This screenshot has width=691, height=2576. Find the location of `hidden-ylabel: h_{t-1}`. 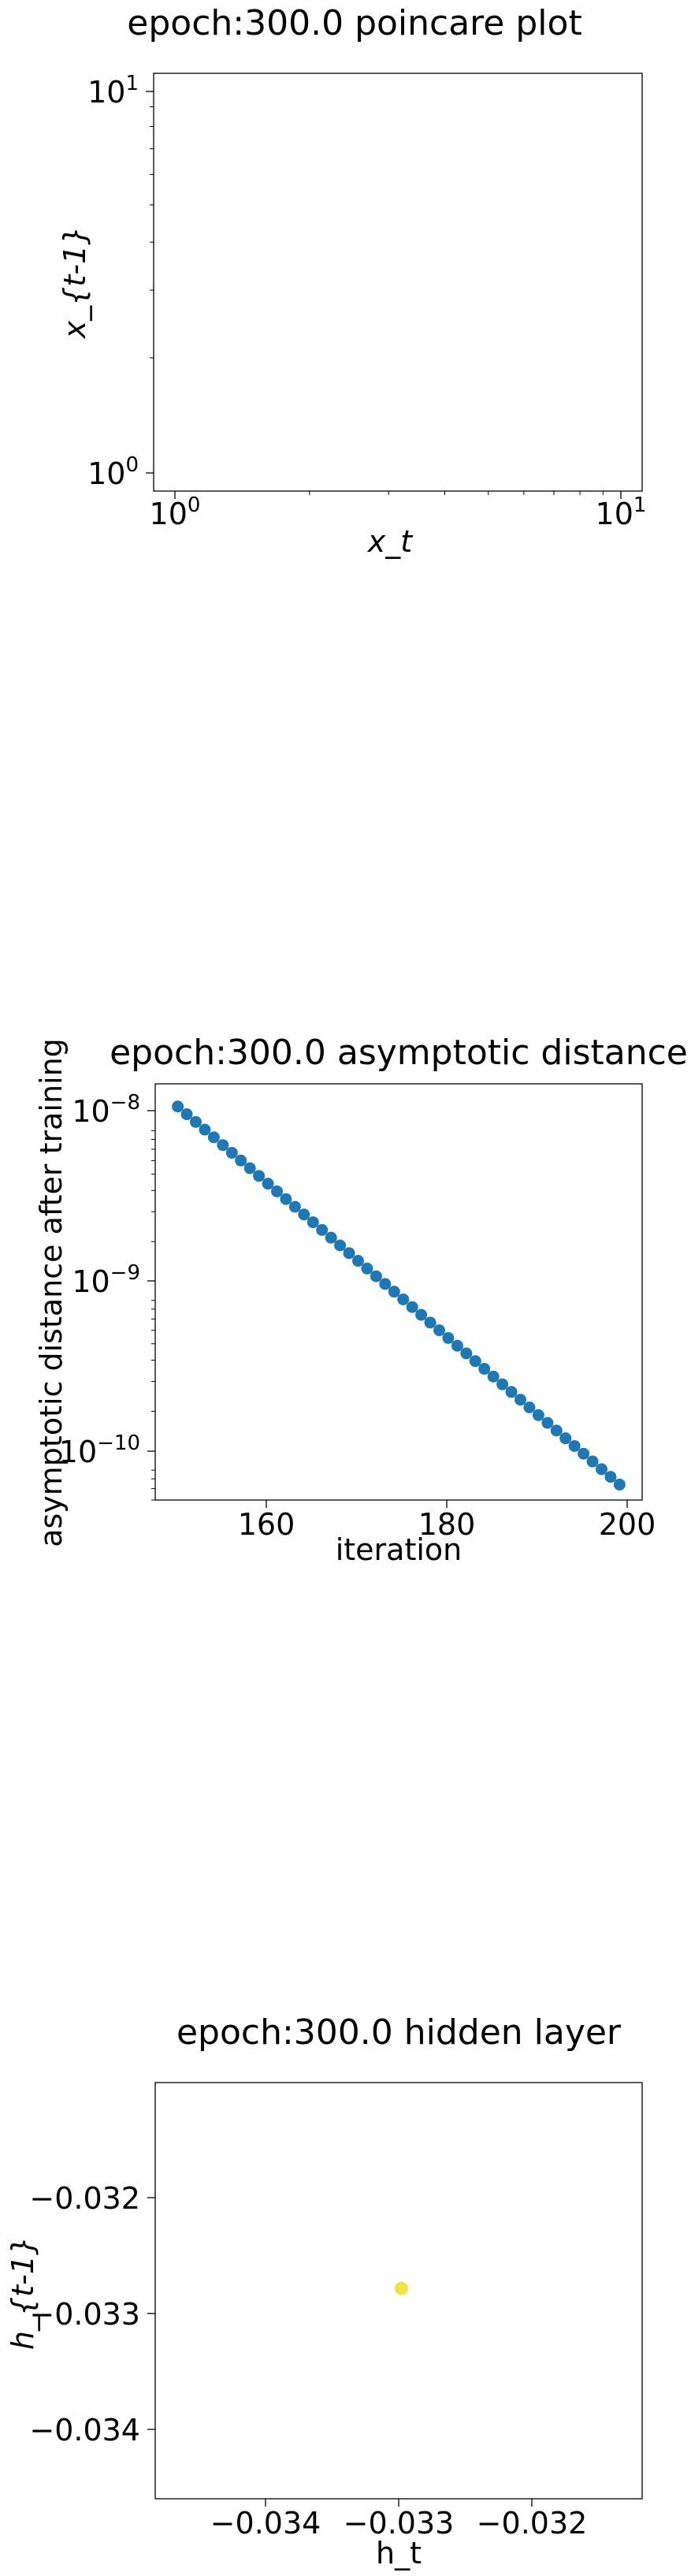

hidden-ylabel: h_{t-1} is located at coordinates (23, 2293).